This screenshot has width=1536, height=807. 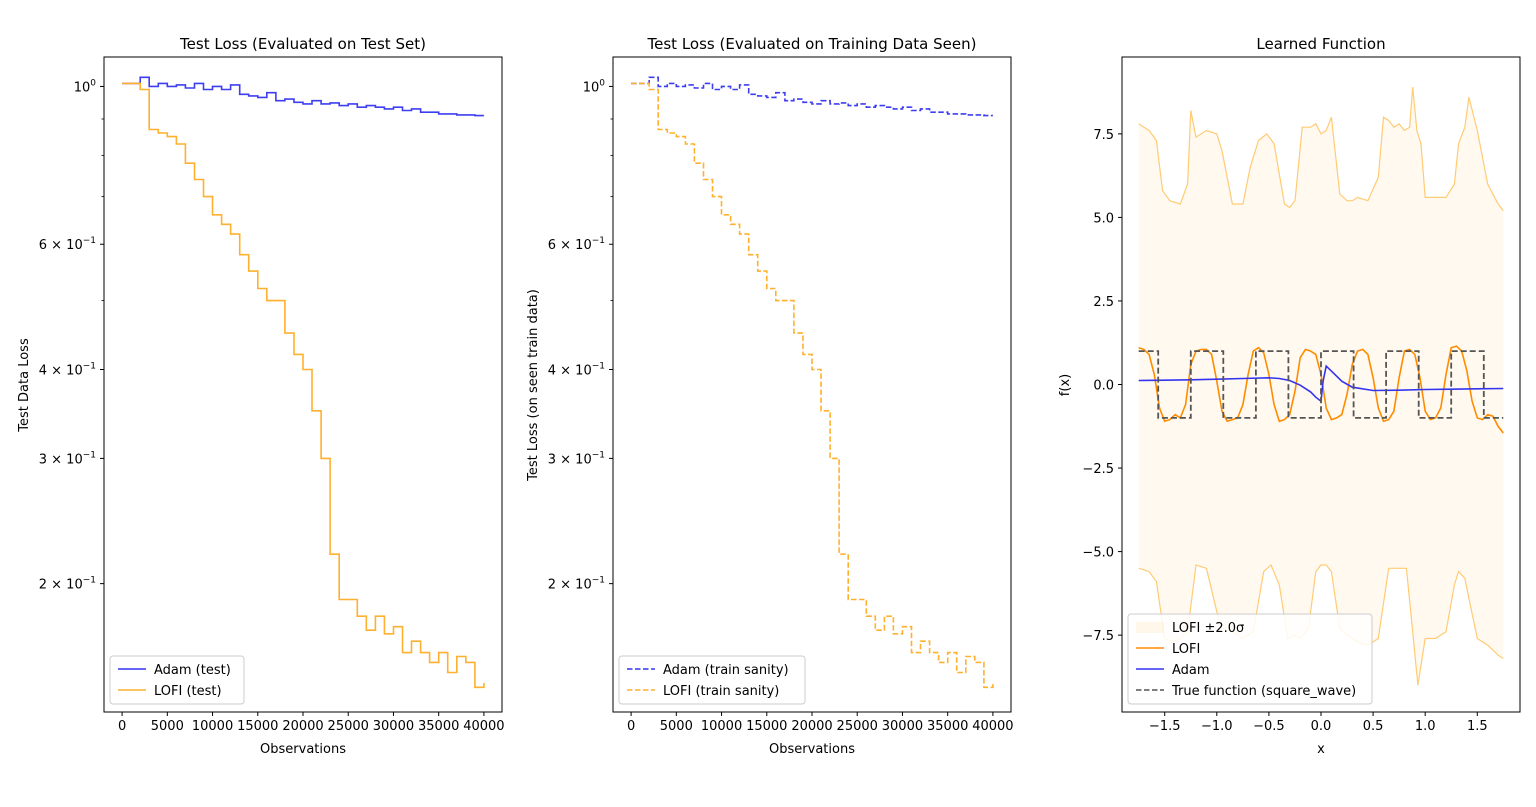 I want to click on y-tick-mult: 2 ×, so click(x=561, y=585).